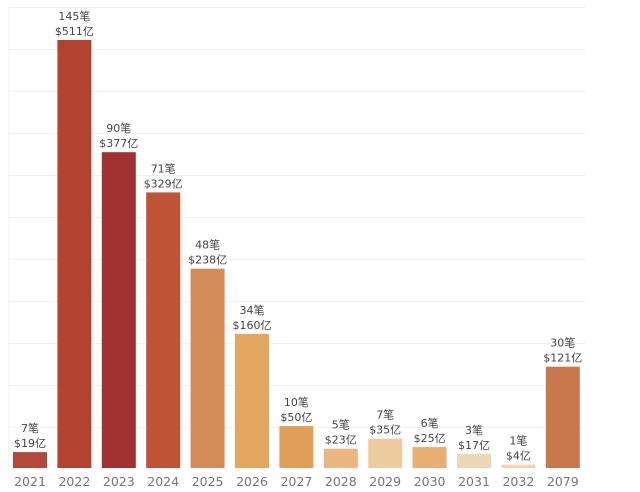  I want to click on amount-label-2029: $35亿, so click(385, 430).